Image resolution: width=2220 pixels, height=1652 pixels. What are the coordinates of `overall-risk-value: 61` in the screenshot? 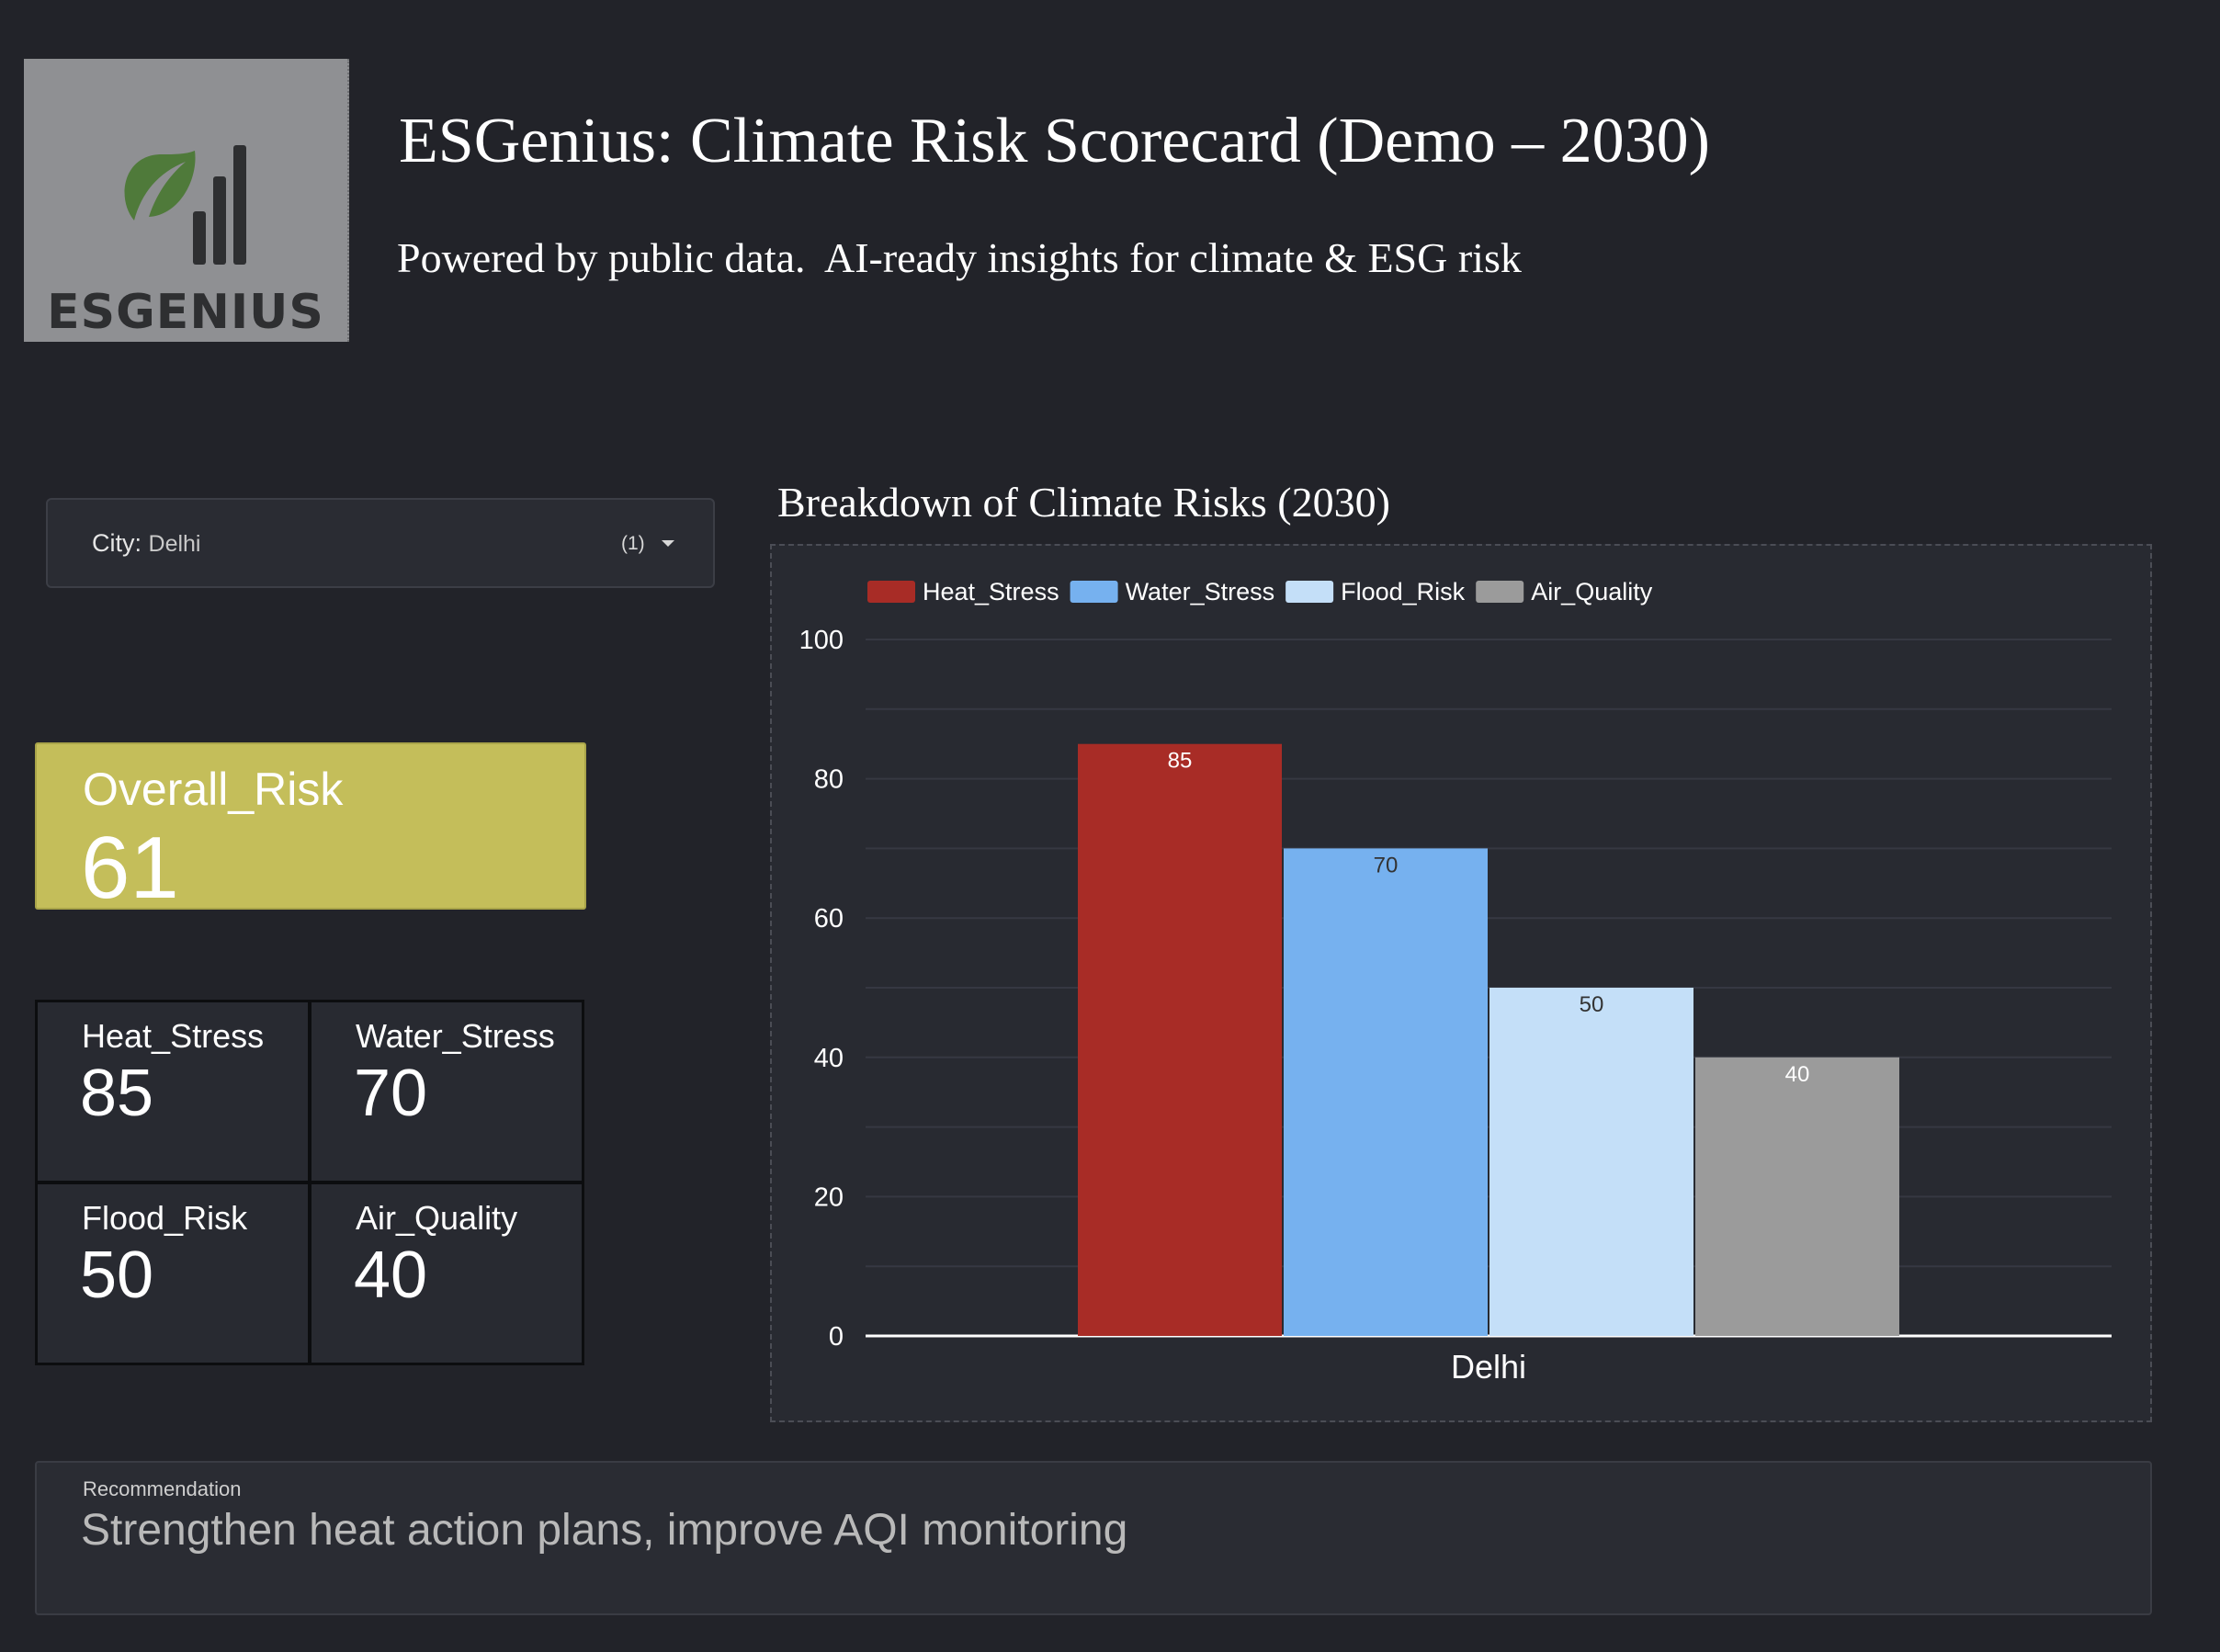 It's located at (130, 868).